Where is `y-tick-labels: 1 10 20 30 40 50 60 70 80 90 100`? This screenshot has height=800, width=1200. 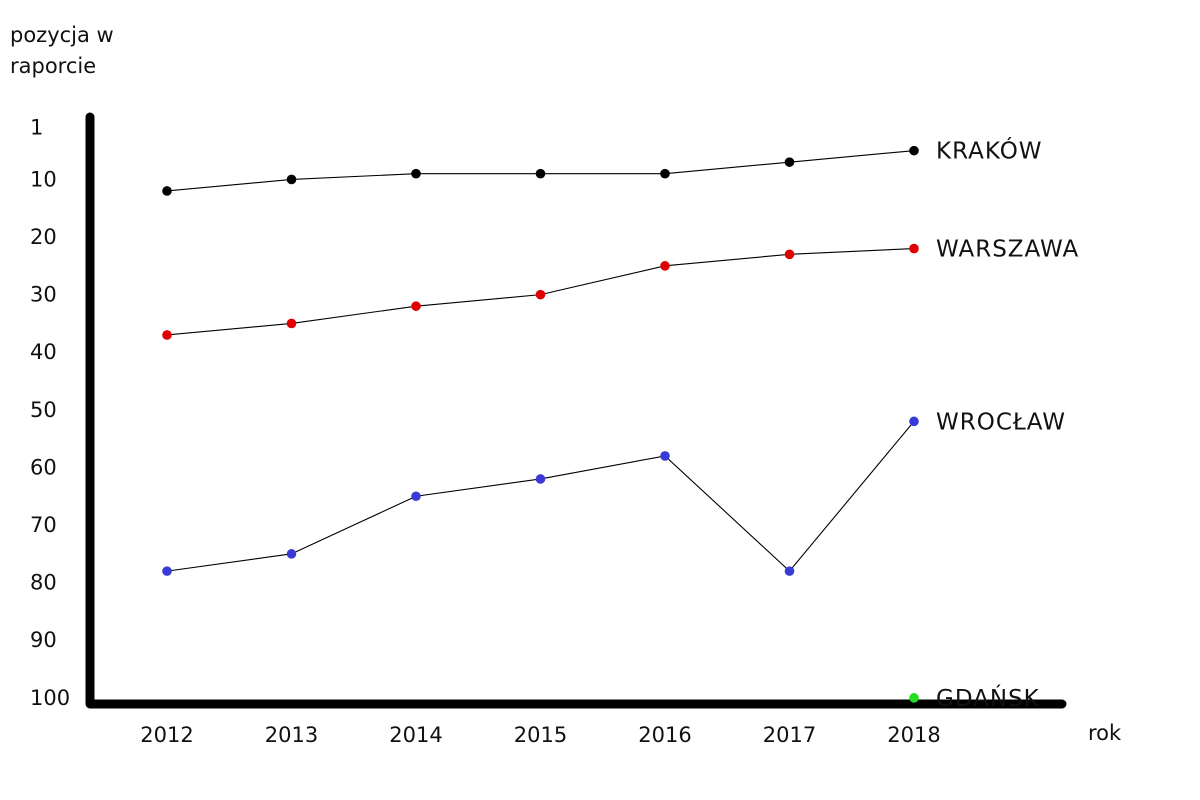 y-tick-labels: 1 10 20 30 40 50 60 70 80 90 100 is located at coordinates (50, 413).